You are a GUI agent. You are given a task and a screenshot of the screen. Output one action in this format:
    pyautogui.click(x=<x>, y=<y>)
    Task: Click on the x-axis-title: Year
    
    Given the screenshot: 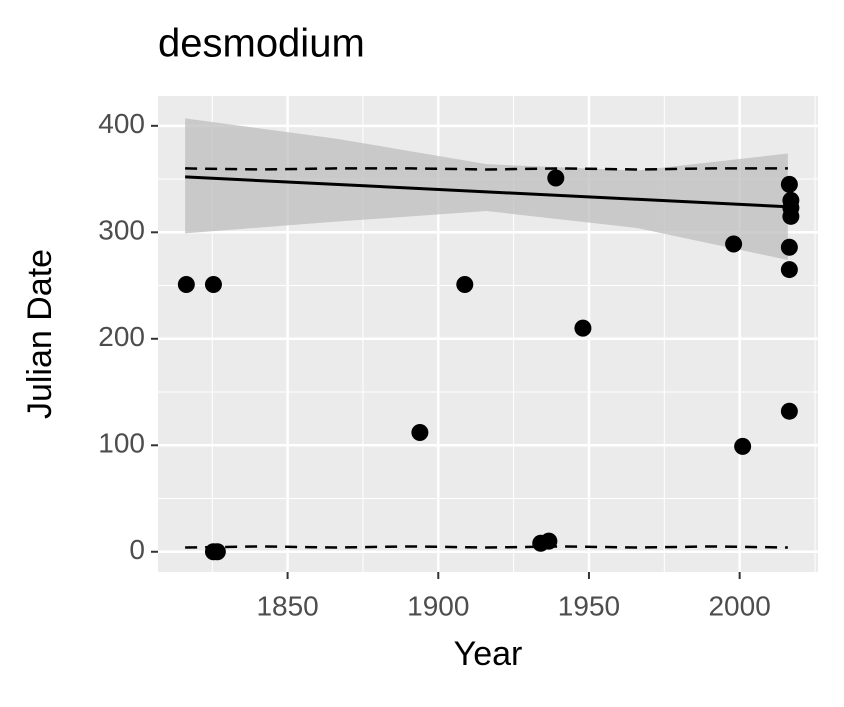 What is the action you would take?
    pyautogui.click(x=488, y=654)
    